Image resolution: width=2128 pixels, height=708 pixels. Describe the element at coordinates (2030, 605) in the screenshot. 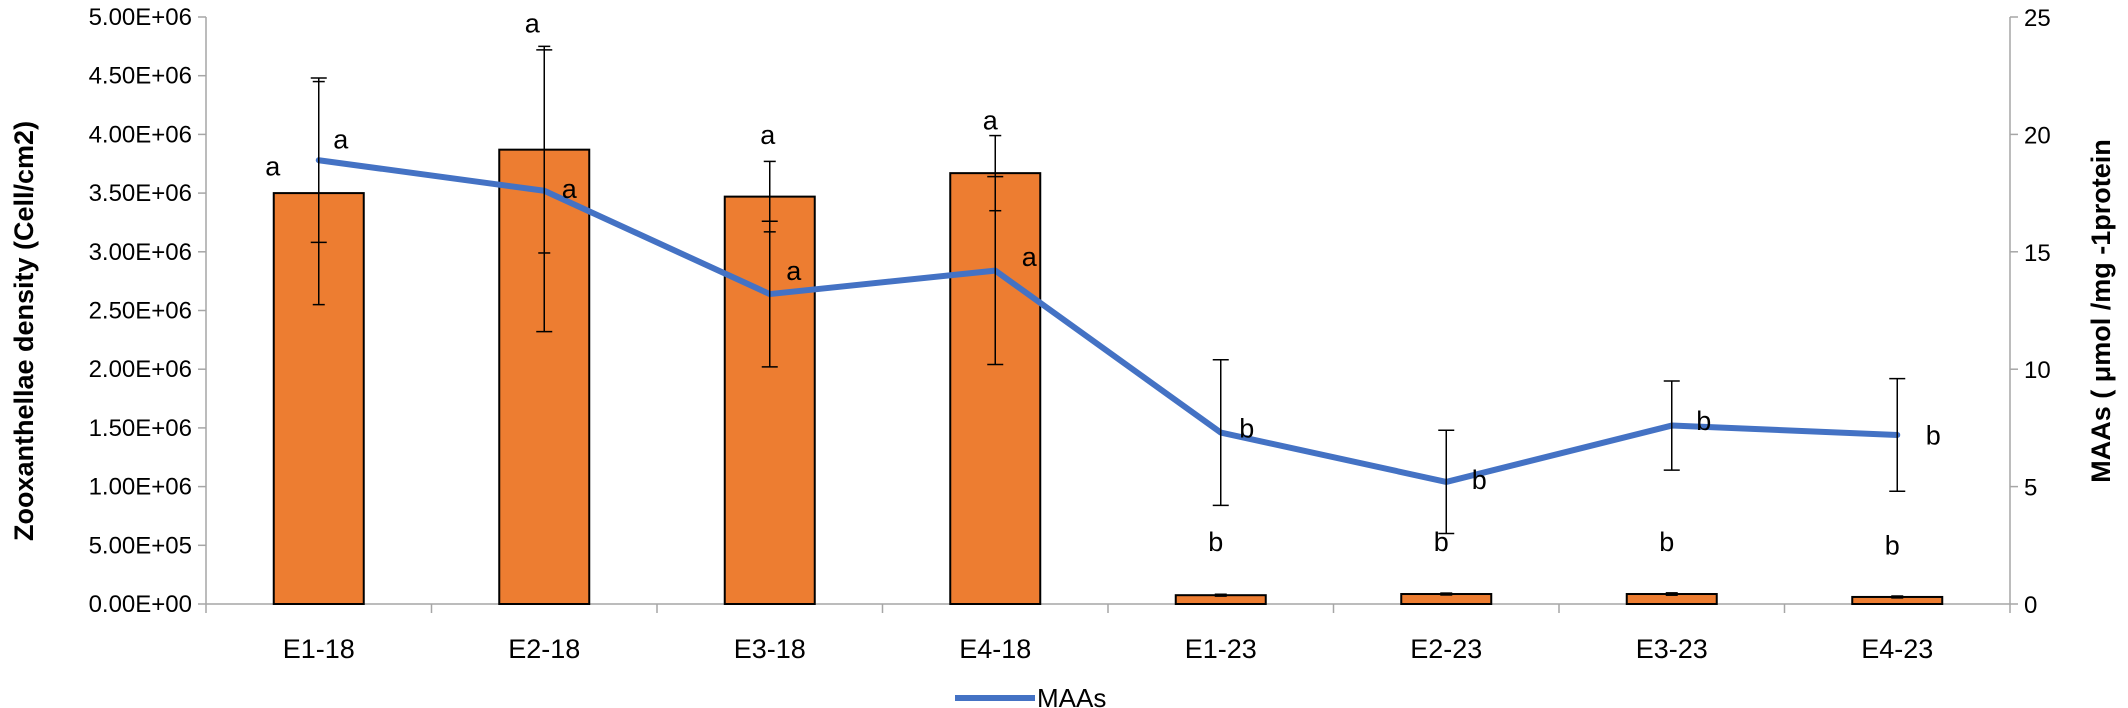

I see `y-right-tick-label: 0` at that location.